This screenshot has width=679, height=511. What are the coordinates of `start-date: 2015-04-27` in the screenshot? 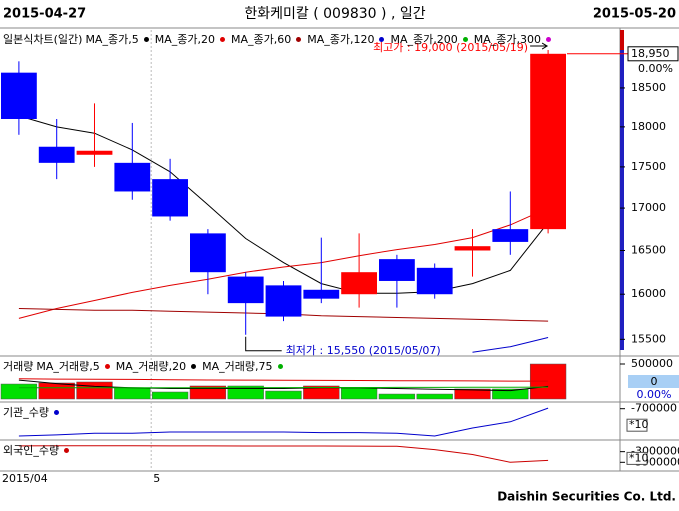 It's located at (44, 14).